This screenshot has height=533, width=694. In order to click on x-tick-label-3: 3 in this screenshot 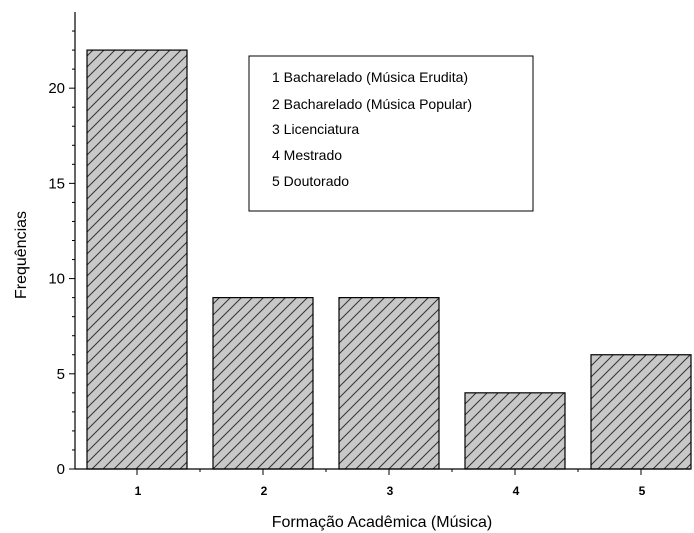, I will do `click(390, 491)`.